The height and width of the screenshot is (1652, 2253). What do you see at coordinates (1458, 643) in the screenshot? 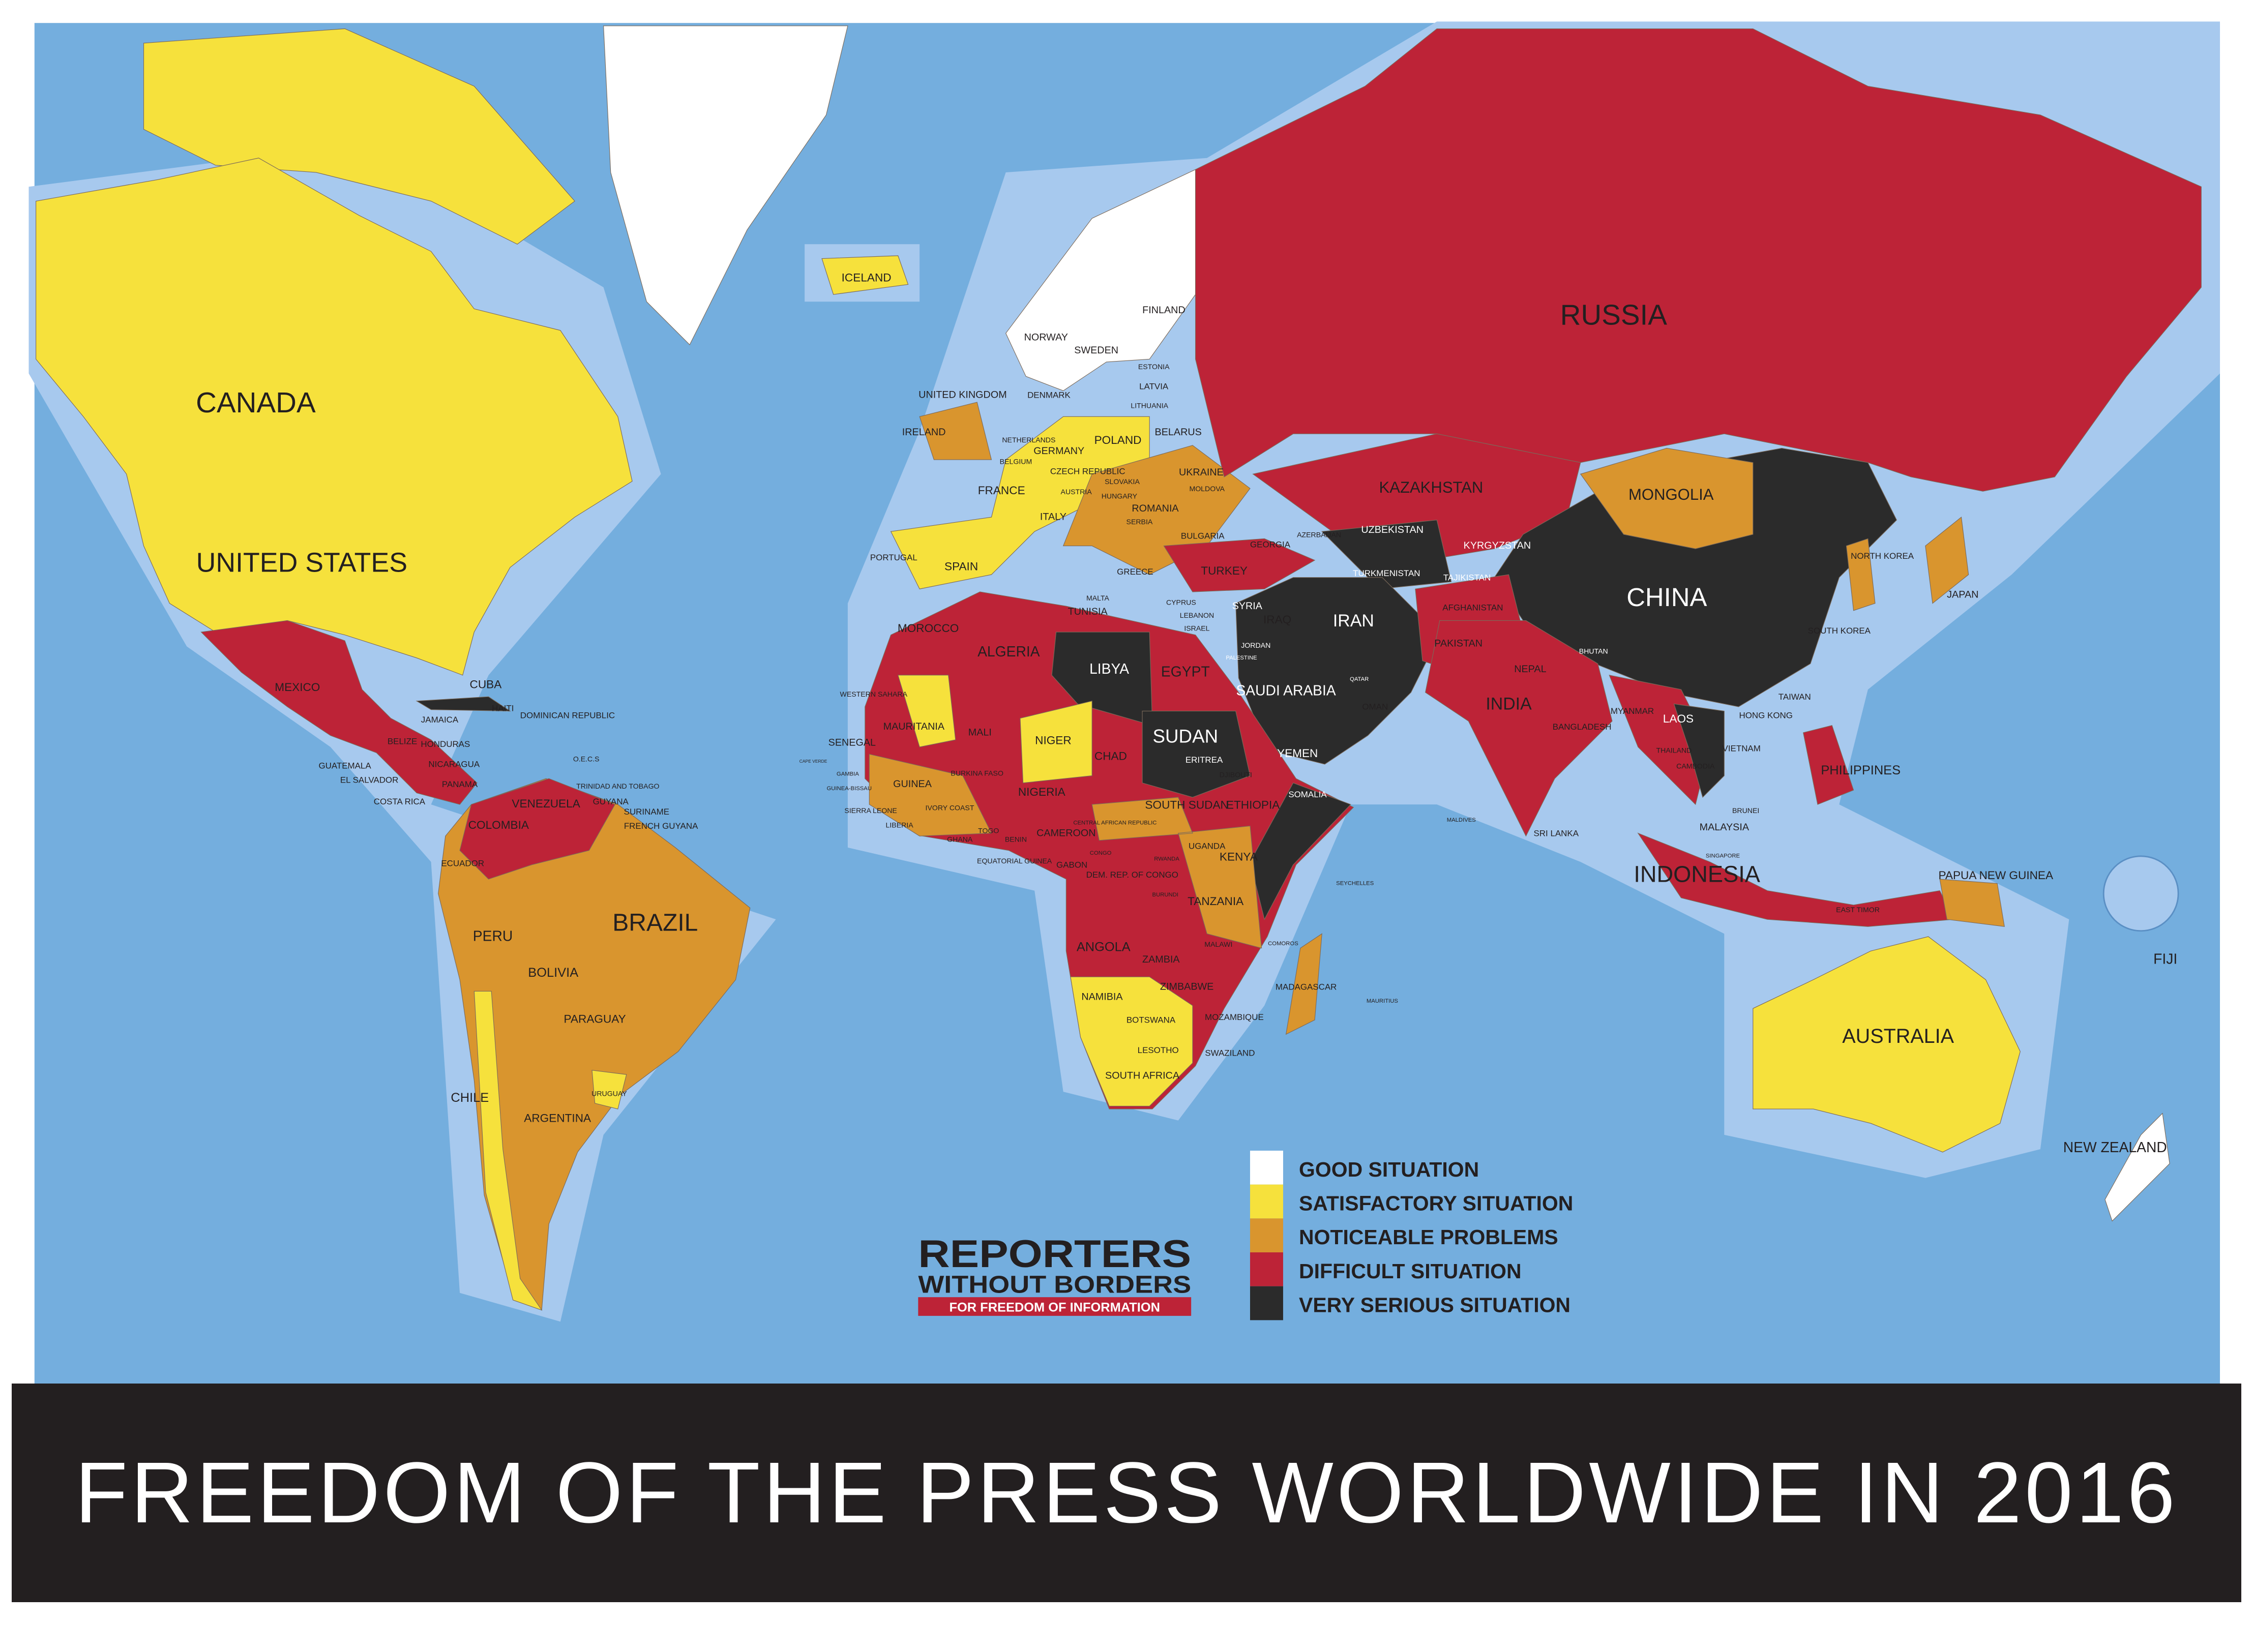
I see `country-label: PAKISTAN` at bounding box center [1458, 643].